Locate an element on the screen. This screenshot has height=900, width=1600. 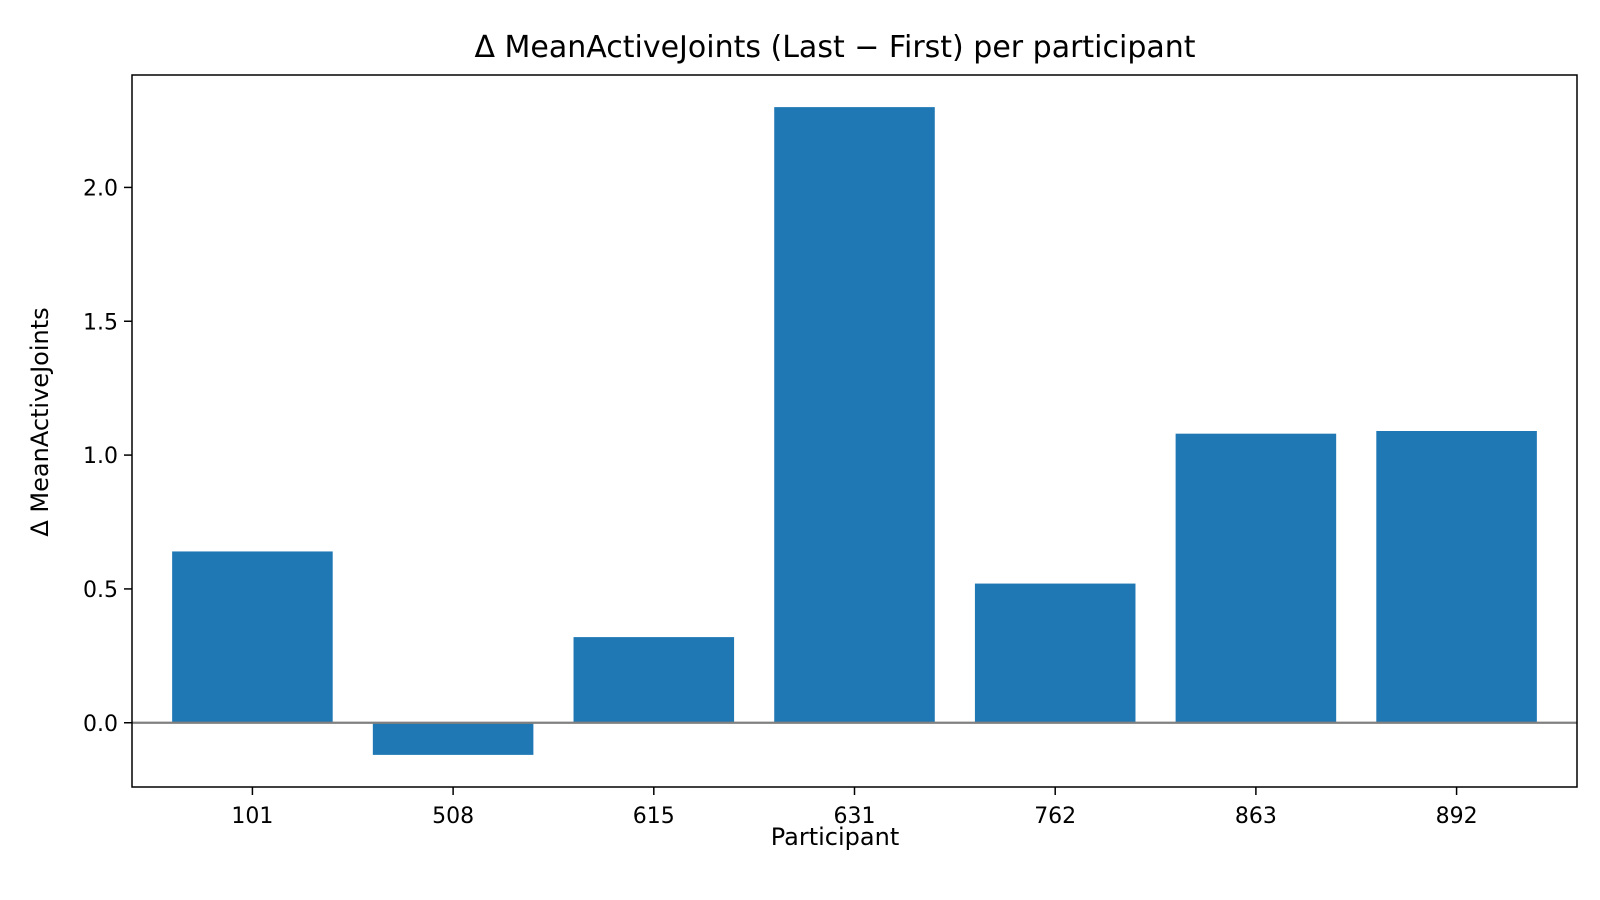
x-tick-label: 892 is located at coordinates (1457, 816).